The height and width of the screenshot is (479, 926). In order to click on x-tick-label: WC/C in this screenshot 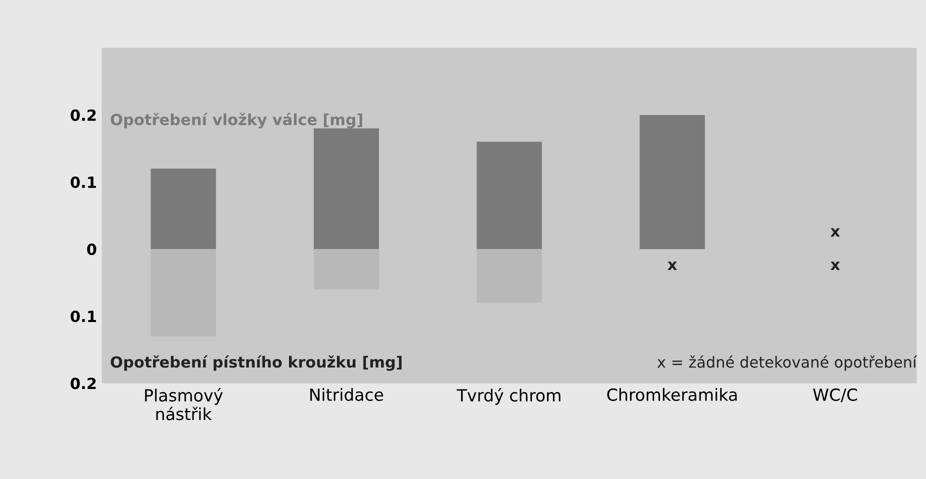, I will do `click(835, 395)`.